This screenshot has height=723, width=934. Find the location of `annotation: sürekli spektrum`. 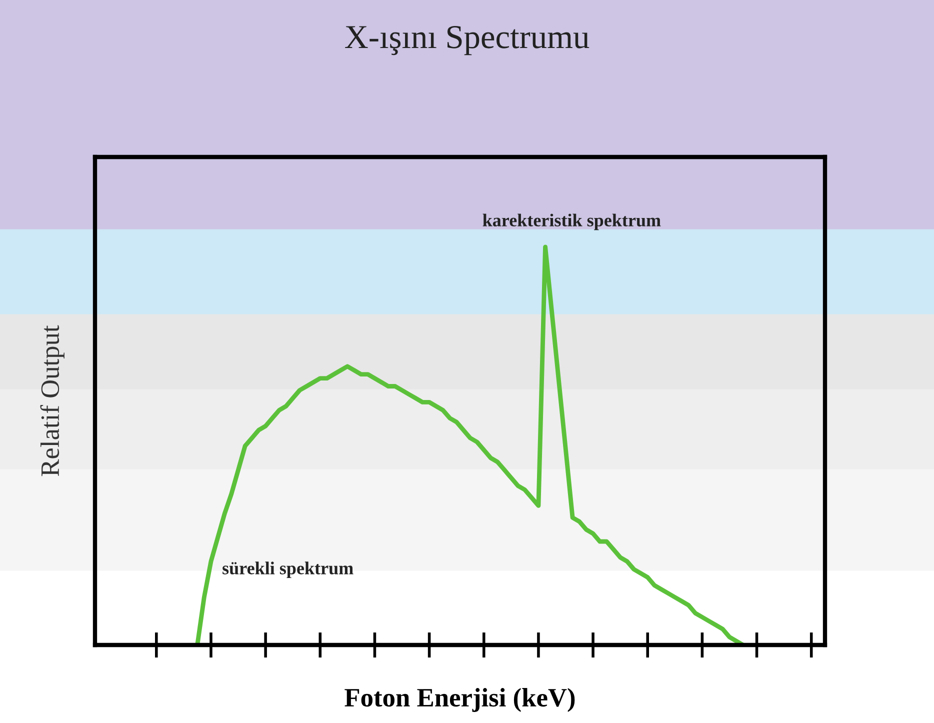

annotation: sürekli spektrum is located at coordinates (288, 570).